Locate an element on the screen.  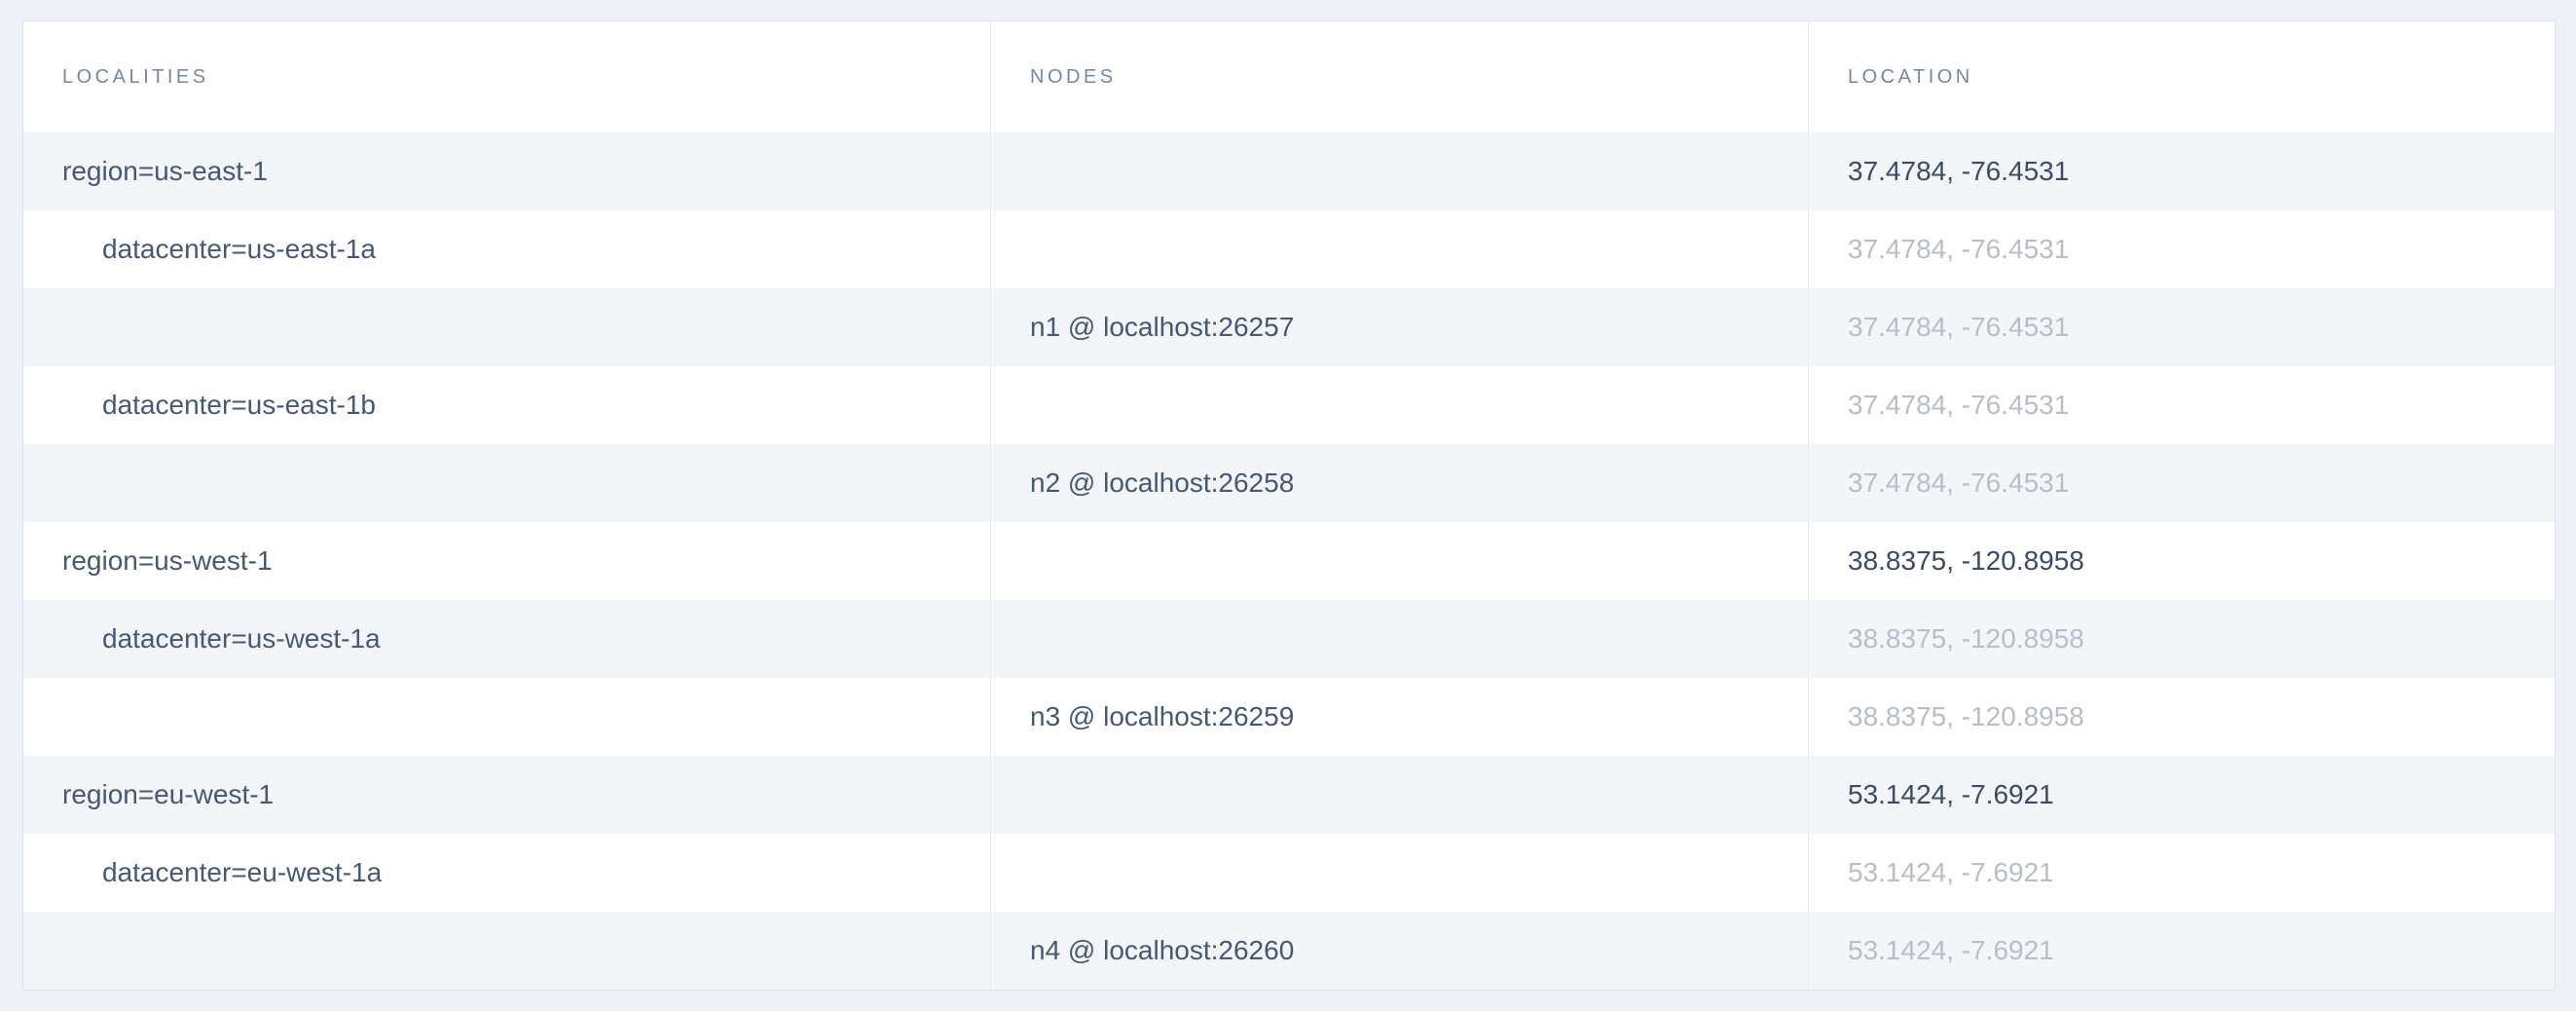
table-row: datacenter=us-west-1a 38.8375, -120.8958 is located at coordinates (1289, 639).